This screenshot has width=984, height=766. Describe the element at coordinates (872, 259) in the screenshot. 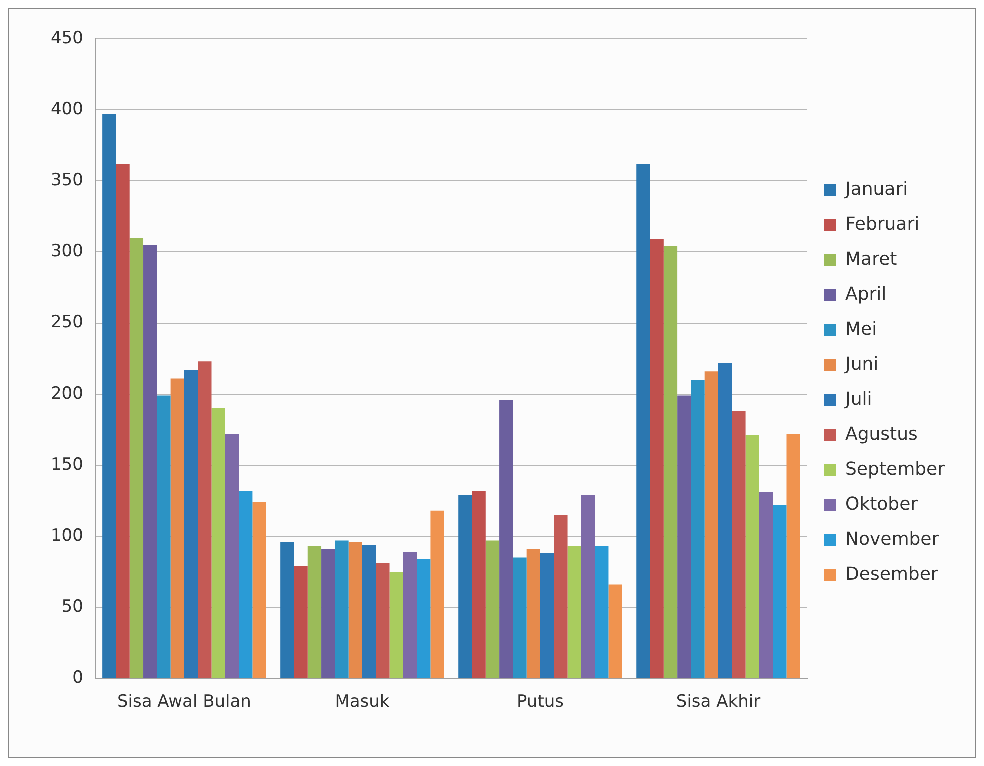

I see `legend-label: Maret` at that location.